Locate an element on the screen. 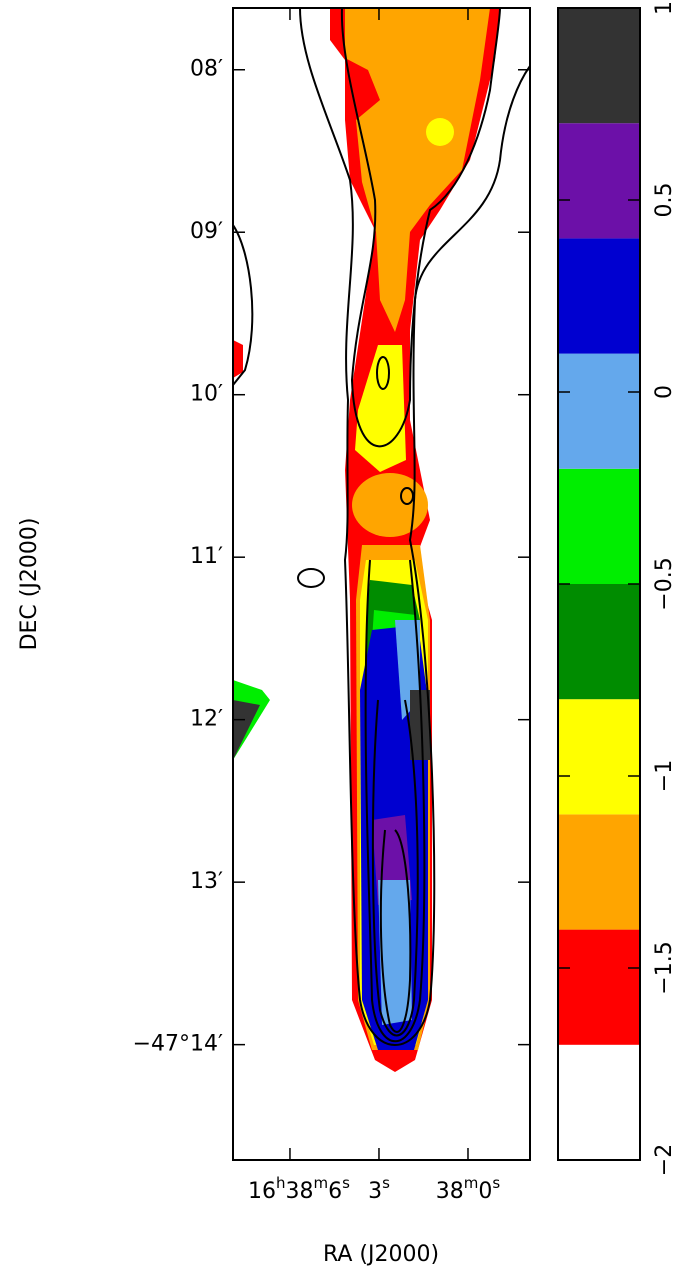  colorbar-tick-label: 0 is located at coordinates (664, 392).